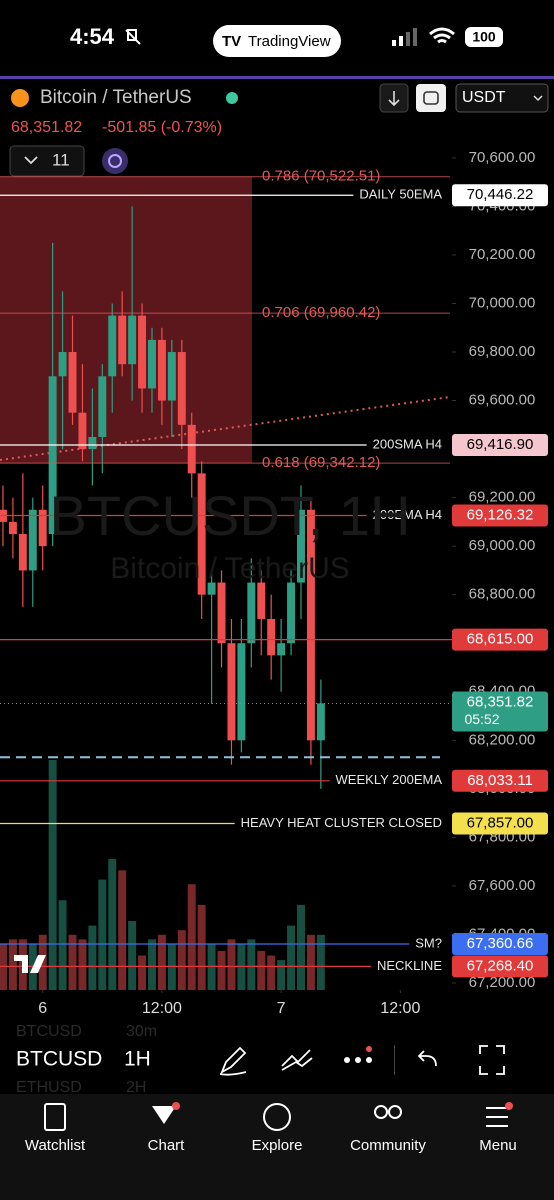 The width and height of the screenshot is (554, 1200). Describe the element at coordinates (162, 127) in the screenshot. I see `price-change: -501.85 (-0.73%)` at that location.